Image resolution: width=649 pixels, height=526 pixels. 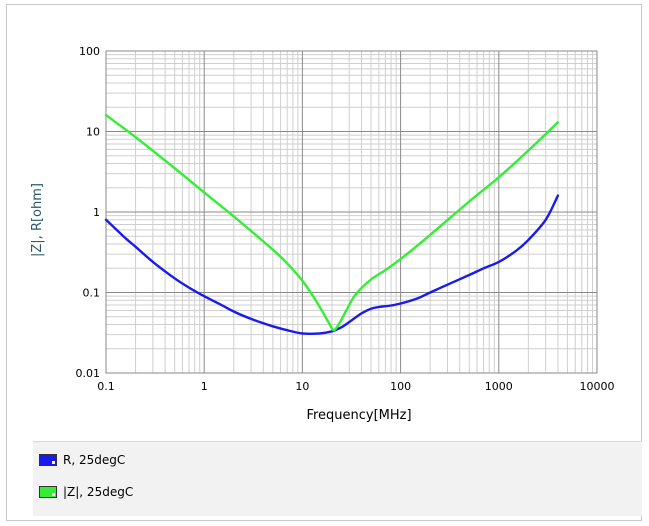 I want to click on legend-item-r: R, 25degC, so click(x=82, y=460).